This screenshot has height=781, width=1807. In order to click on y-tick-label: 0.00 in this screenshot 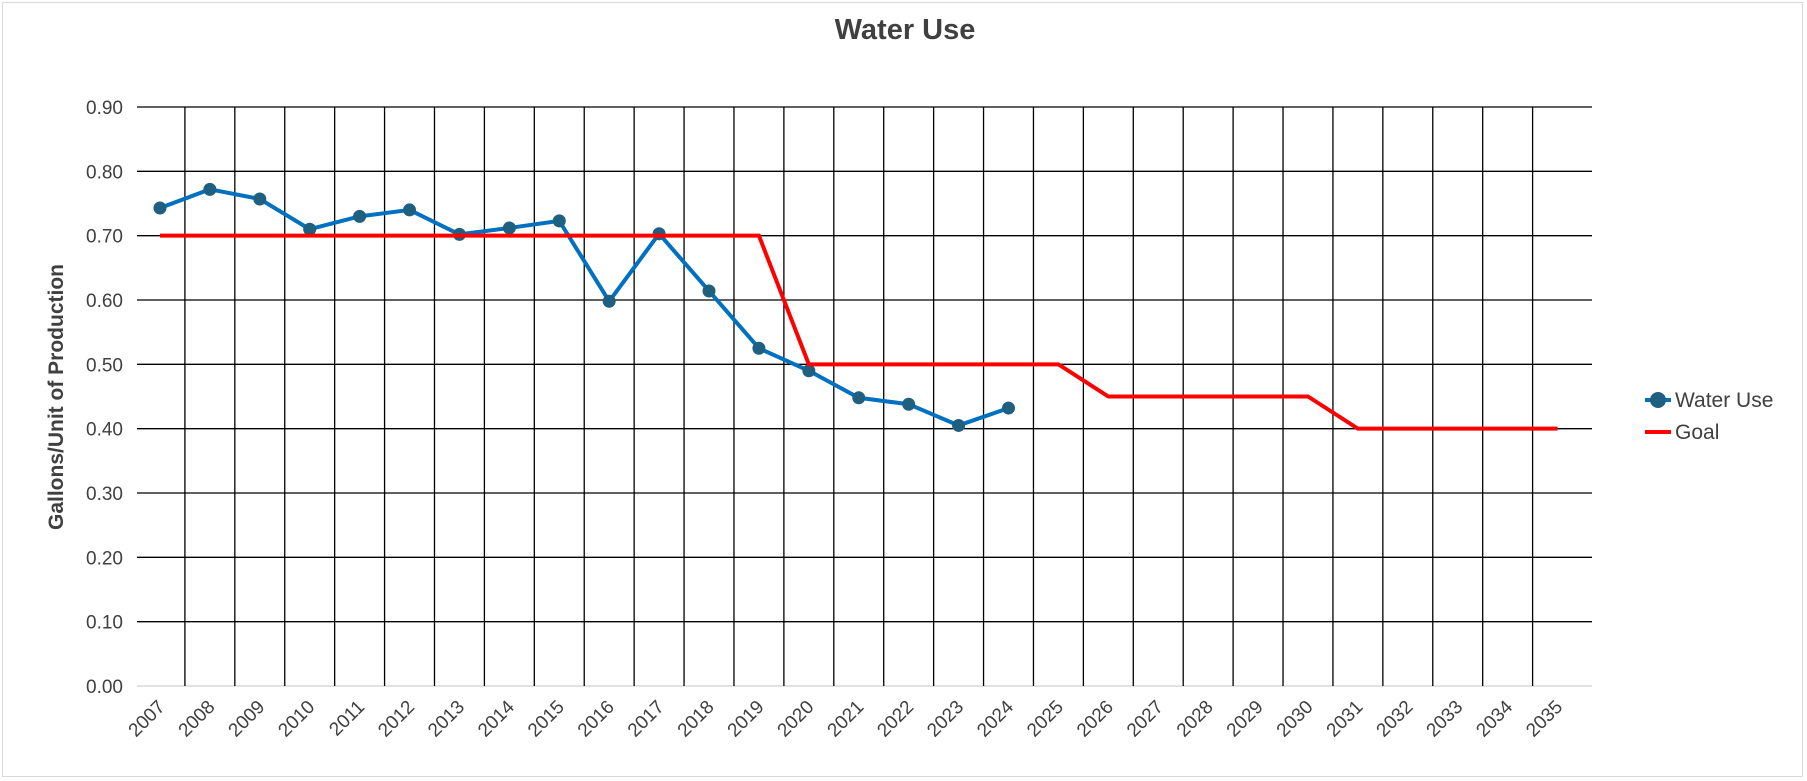, I will do `click(104, 687)`.